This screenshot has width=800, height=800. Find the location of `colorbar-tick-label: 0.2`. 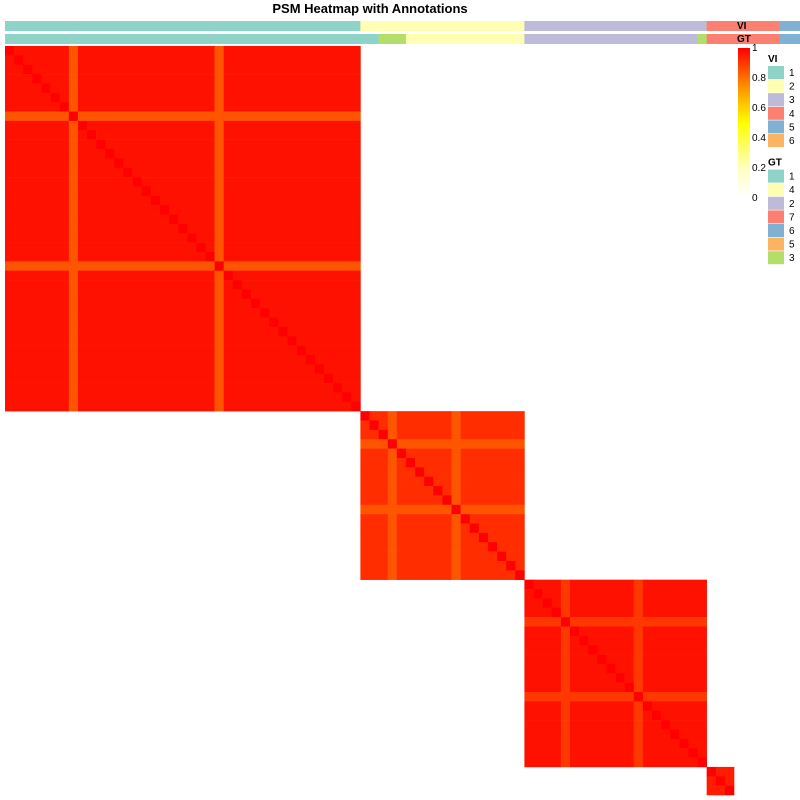

colorbar-tick-label: 0.2 is located at coordinates (759, 168).